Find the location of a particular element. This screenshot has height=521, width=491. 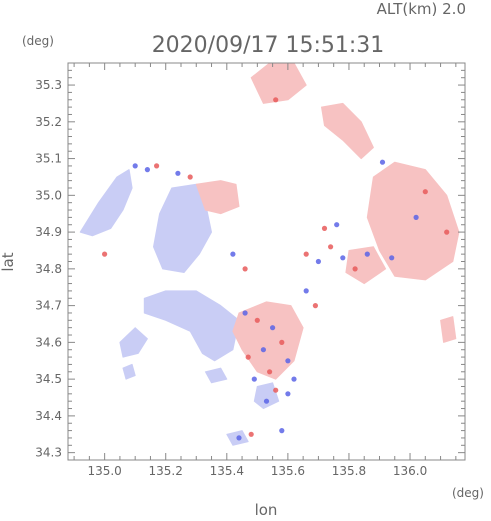

x-tick-label: 136.0 is located at coordinates (410, 471).